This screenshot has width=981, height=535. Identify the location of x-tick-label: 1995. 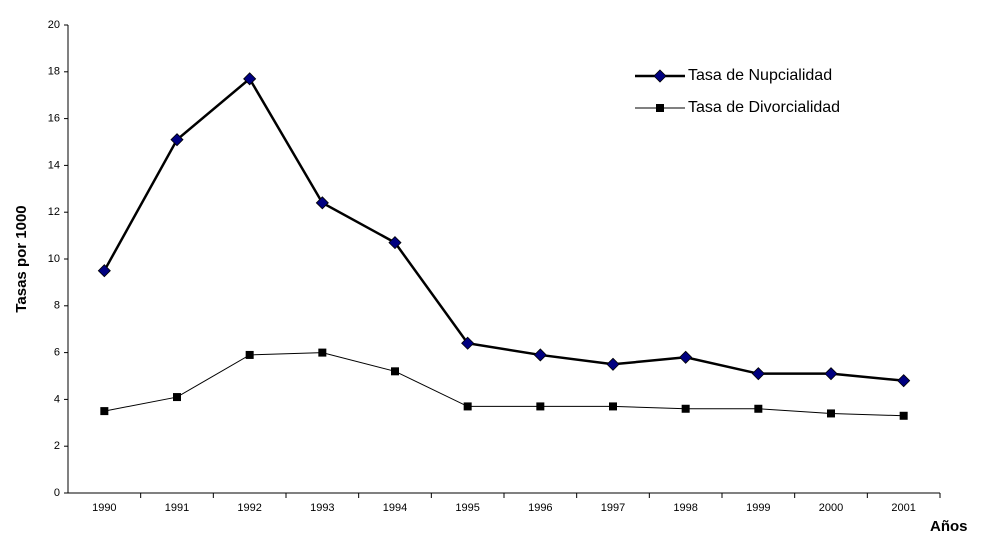
(467, 508).